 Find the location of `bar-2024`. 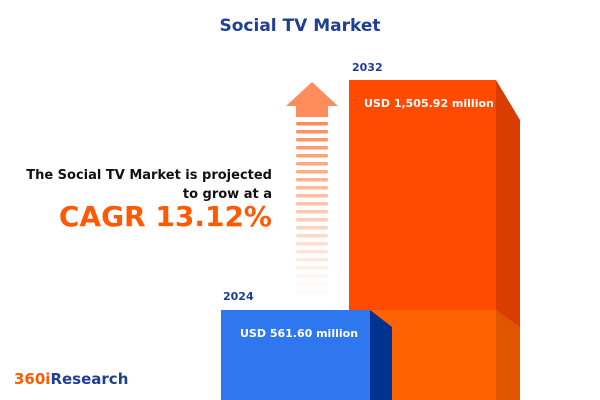

bar-2024 is located at coordinates (295, 355).